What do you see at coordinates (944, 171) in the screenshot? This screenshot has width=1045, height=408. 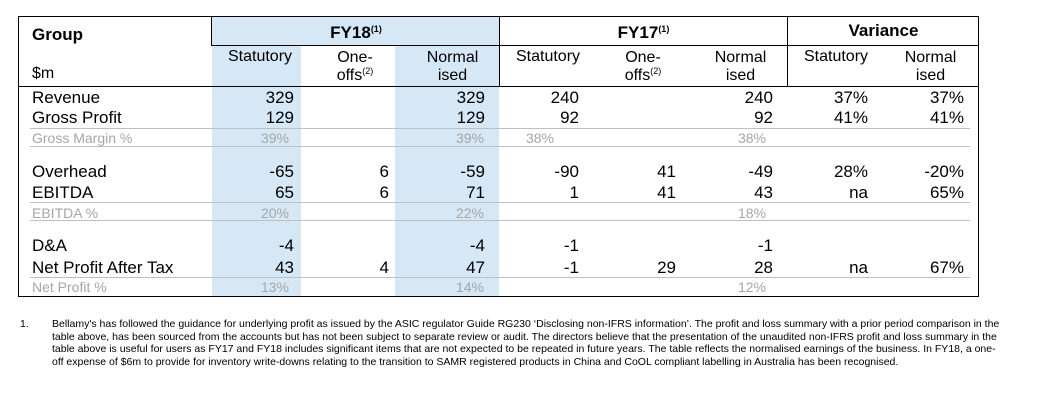 I see `cell: -20%` at bounding box center [944, 171].